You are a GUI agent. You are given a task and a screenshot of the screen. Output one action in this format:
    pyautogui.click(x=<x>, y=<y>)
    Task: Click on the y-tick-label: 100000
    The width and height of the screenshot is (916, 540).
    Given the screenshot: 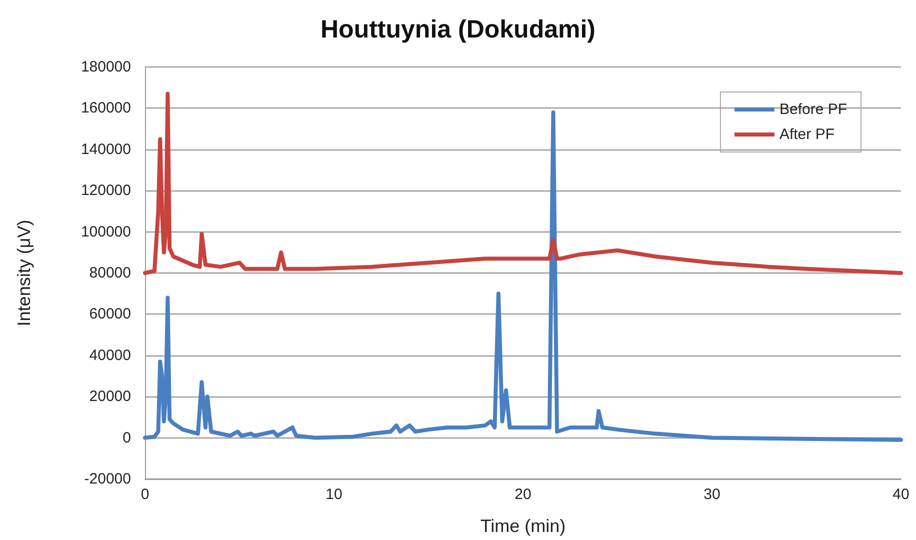 What is the action you would take?
    pyautogui.click(x=105, y=231)
    